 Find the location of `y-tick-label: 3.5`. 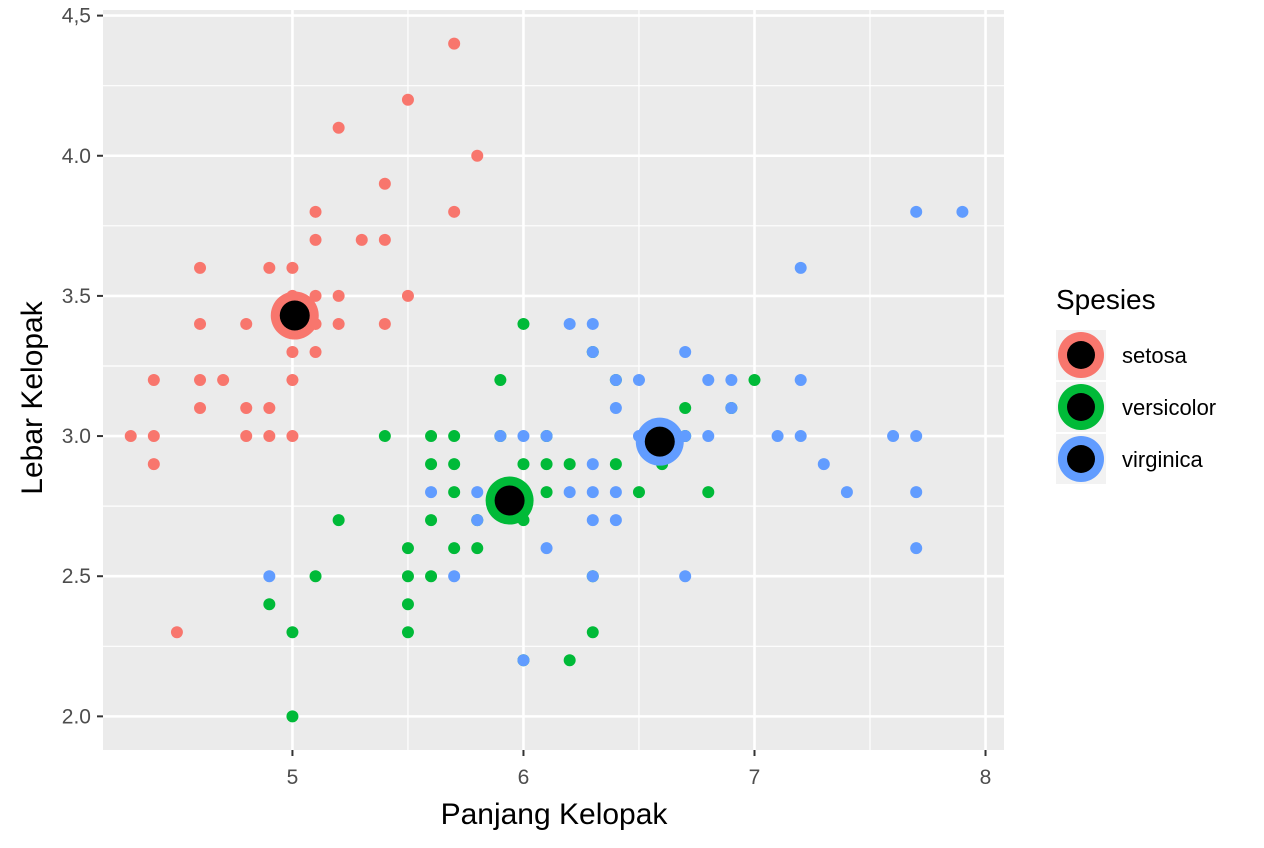

y-tick-label: 3.5 is located at coordinates (76, 296).